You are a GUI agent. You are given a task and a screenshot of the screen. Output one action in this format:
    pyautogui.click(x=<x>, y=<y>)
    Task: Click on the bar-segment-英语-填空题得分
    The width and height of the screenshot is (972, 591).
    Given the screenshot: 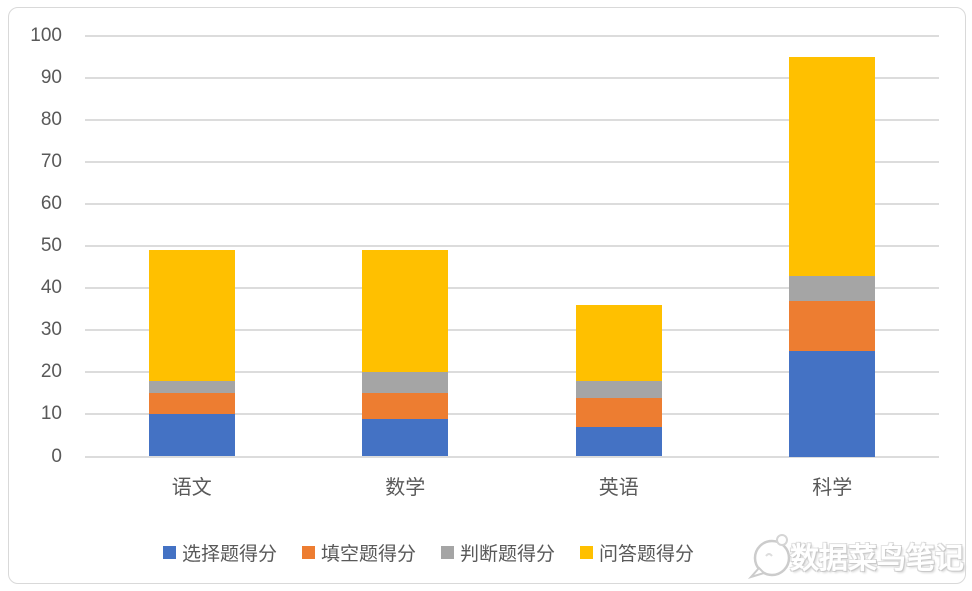 What is the action you would take?
    pyautogui.click(x=618, y=412)
    